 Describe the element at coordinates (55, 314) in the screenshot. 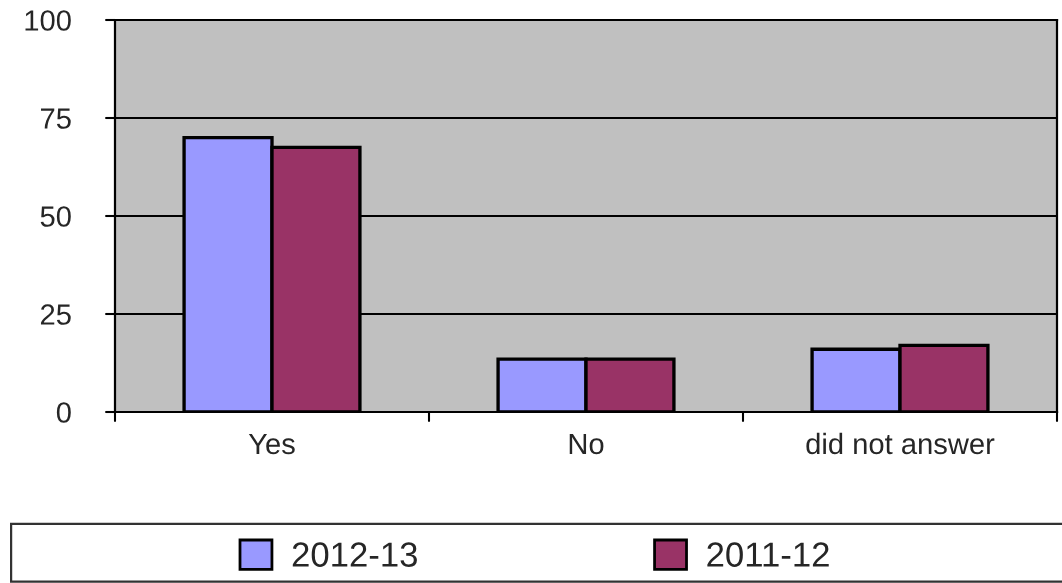

I see `y-tick-label: 25` at that location.